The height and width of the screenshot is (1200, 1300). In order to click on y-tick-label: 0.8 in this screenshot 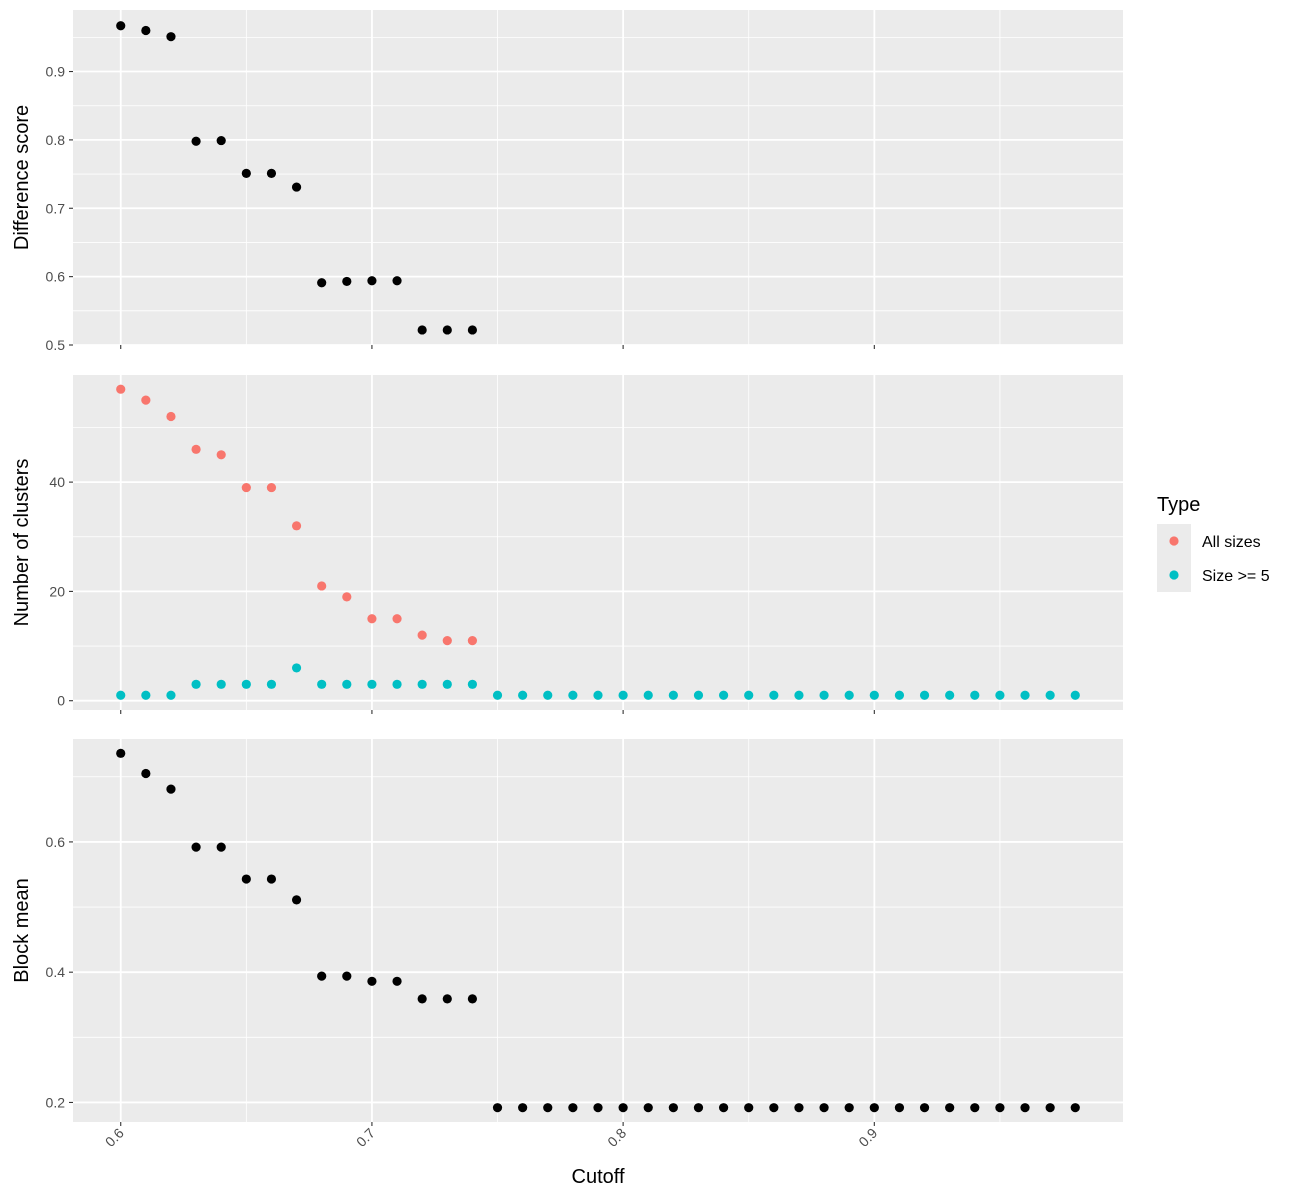, I will do `click(56, 140)`.